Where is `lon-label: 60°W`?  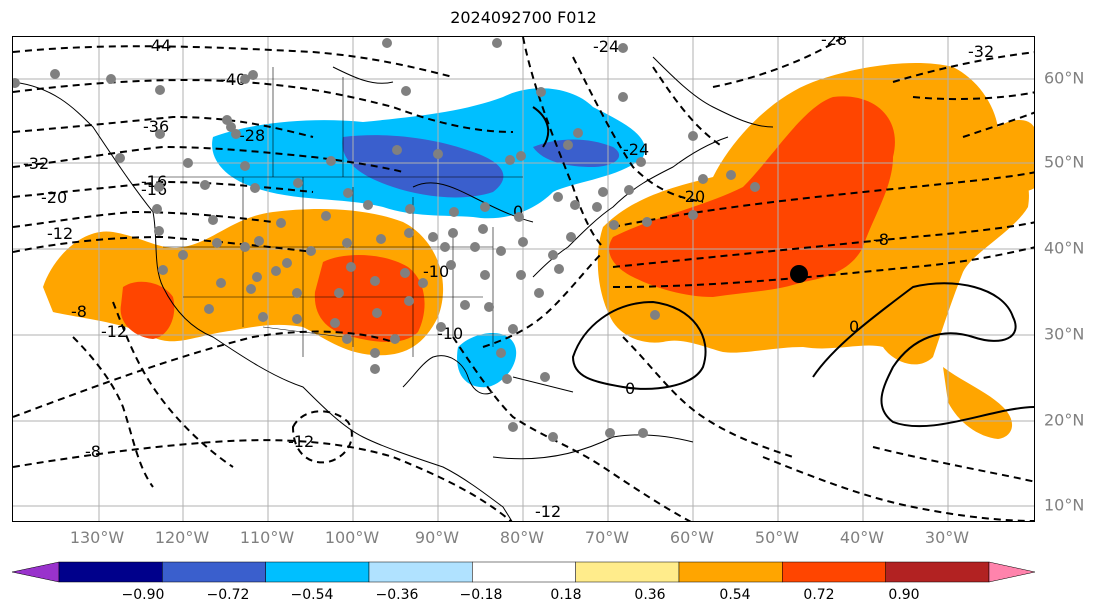
lon-label: 60°W is located at coordinates (692, 537).